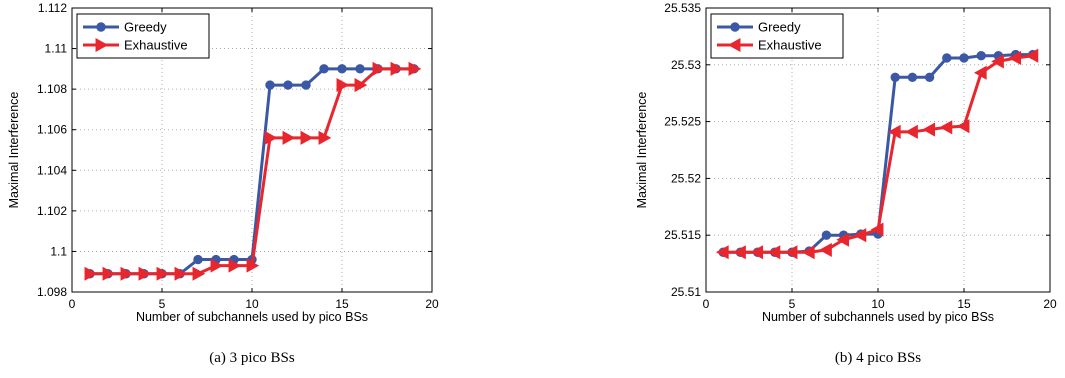 This screenshot has height=378, width=1065. Describe the element at coordinates (682, 8) in the screenshot. I see `y-tick-label: 25.535` at that location.